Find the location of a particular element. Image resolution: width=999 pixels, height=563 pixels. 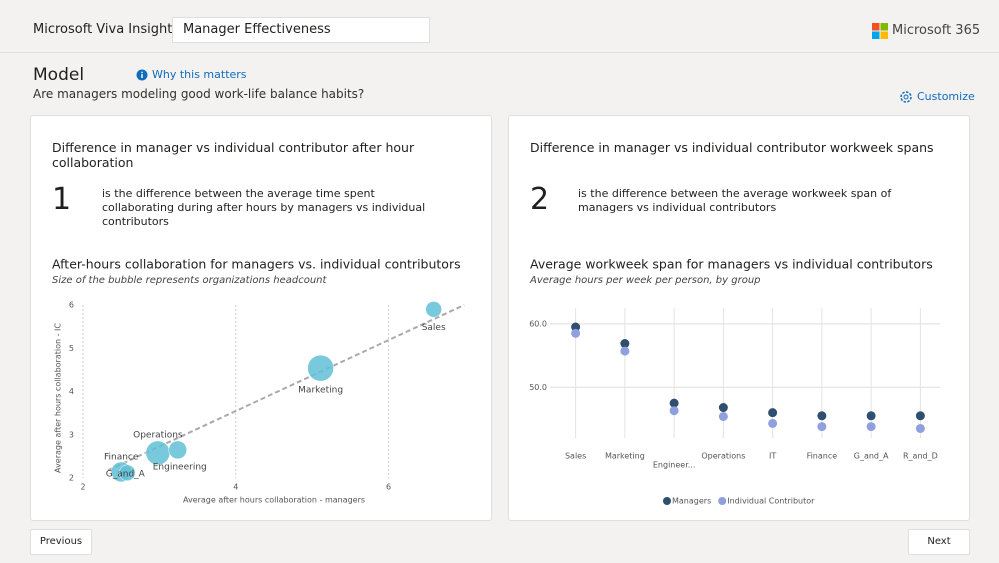

app-name: Microsoft Viva Insights is located at coordinates (106, 29).